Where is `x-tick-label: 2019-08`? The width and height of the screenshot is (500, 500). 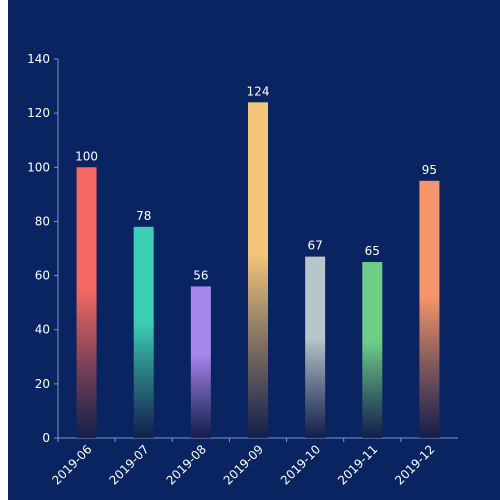
x-tick-label: 2019-08 is located at coordinates (186, 464).